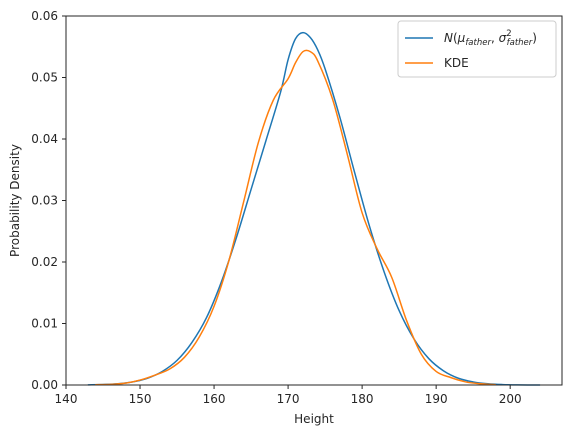 The image size is (572, 438). I want to click on legend: N(μfather, σ2 father) KDE, so click(477, 49).